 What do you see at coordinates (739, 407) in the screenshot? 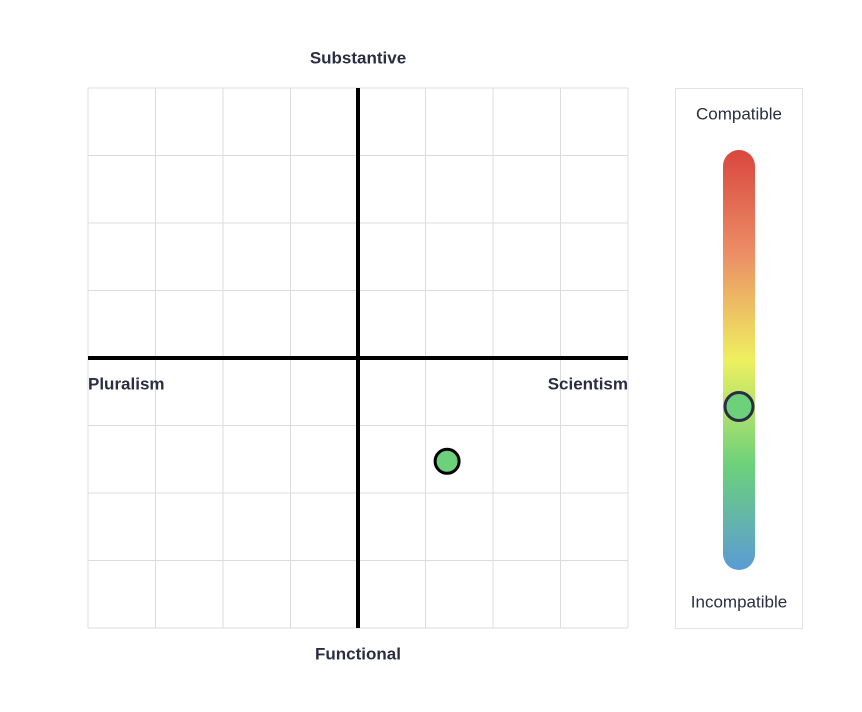
I see `gauge-marker` at bounding box center [739, 407].